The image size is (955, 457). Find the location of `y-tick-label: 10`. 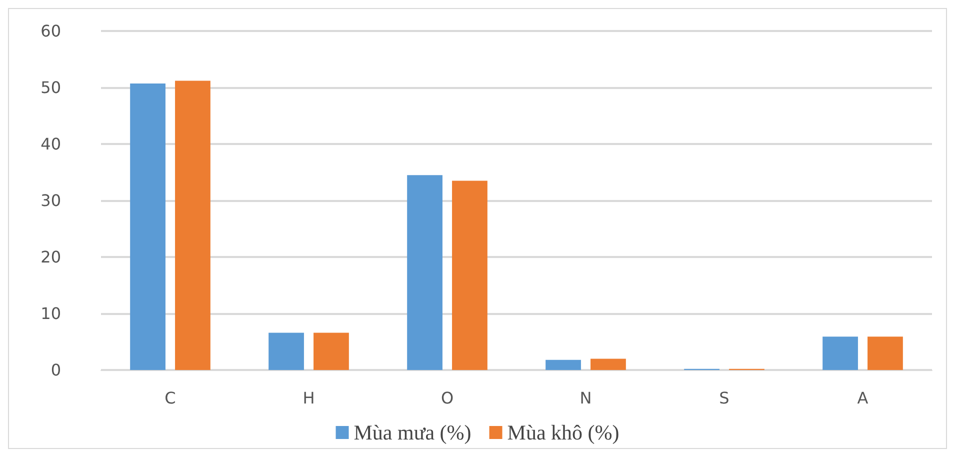

y-tick-label: 10 is located at coordinates (50, 313).